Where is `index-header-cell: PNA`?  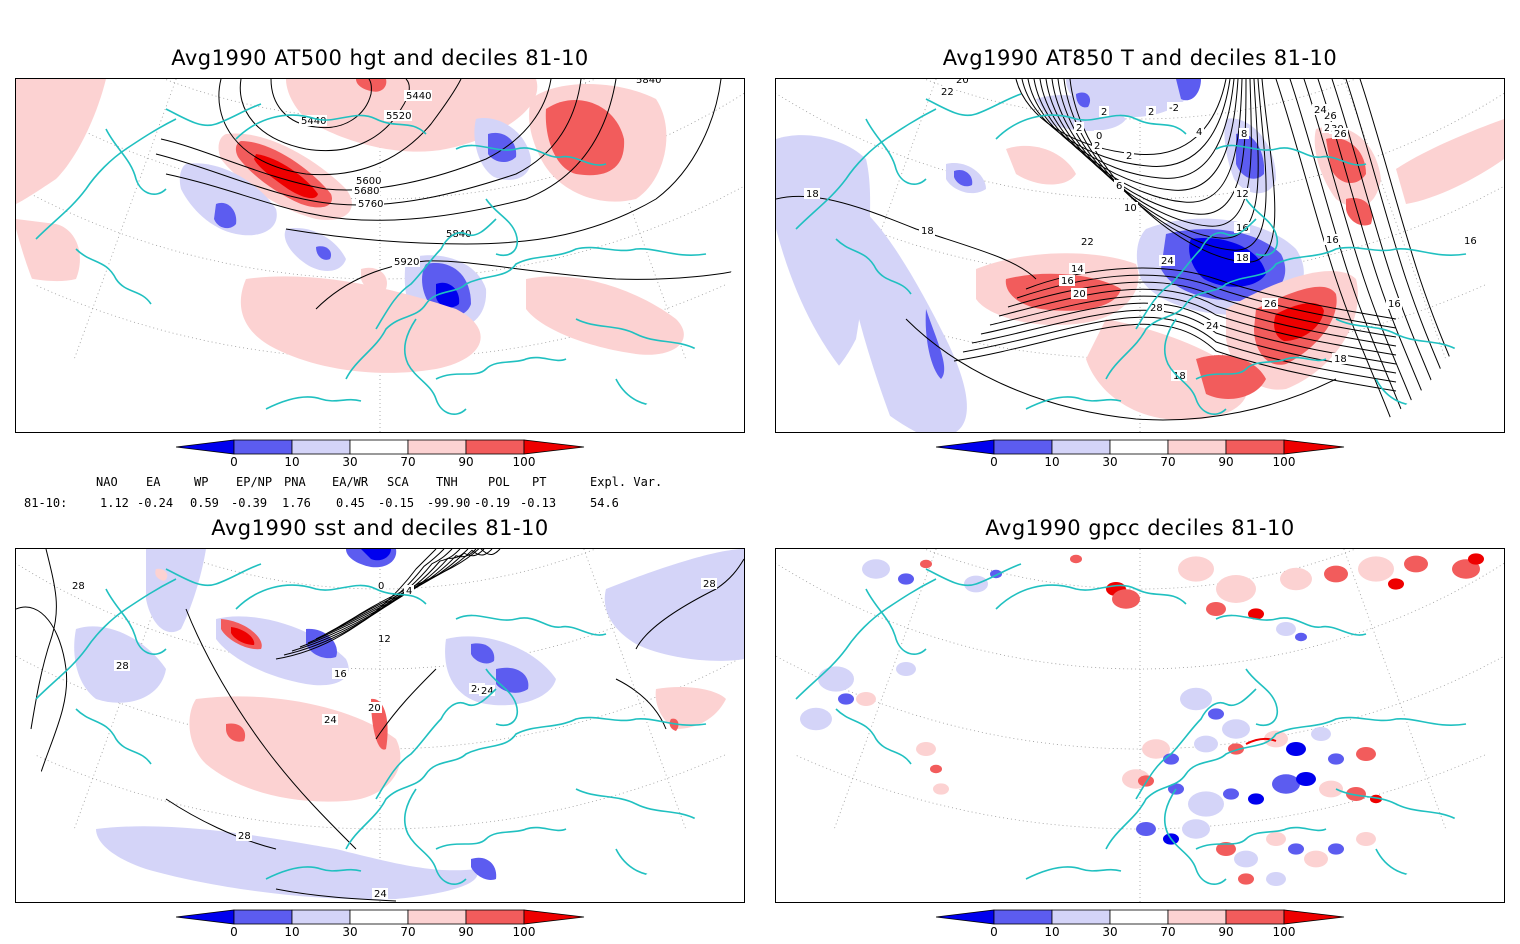 index-header-cell: PNA is located at coordinates (295, 482).